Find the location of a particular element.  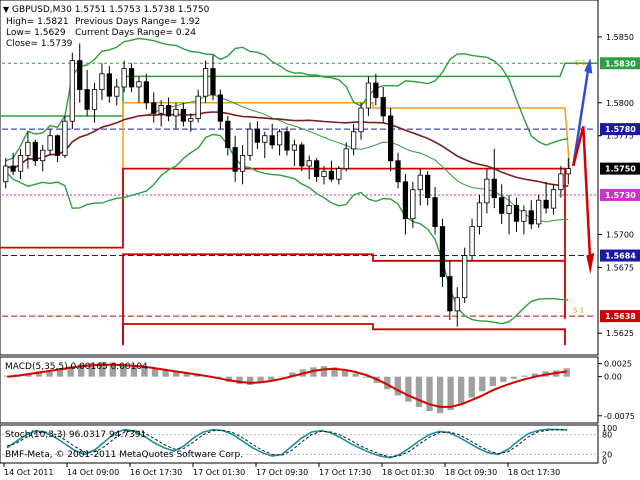

price-level-badge-label: 1.5780 is located at coordinates (620, 129).